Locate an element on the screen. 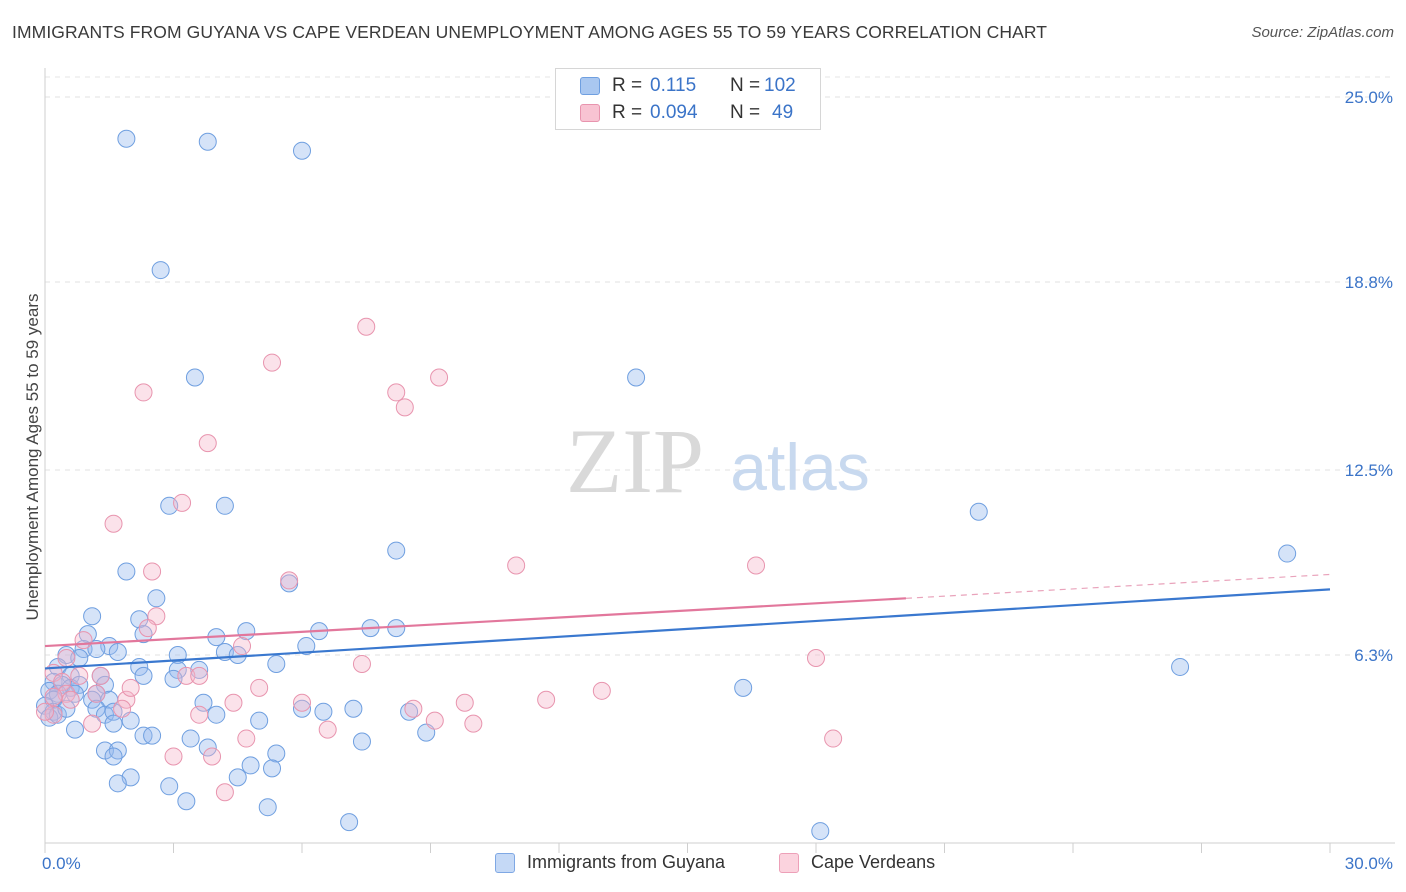 This screenshot has width=1406, height=892. trend-line-cape-verdean-extension is located at coordinates (1118, 586).